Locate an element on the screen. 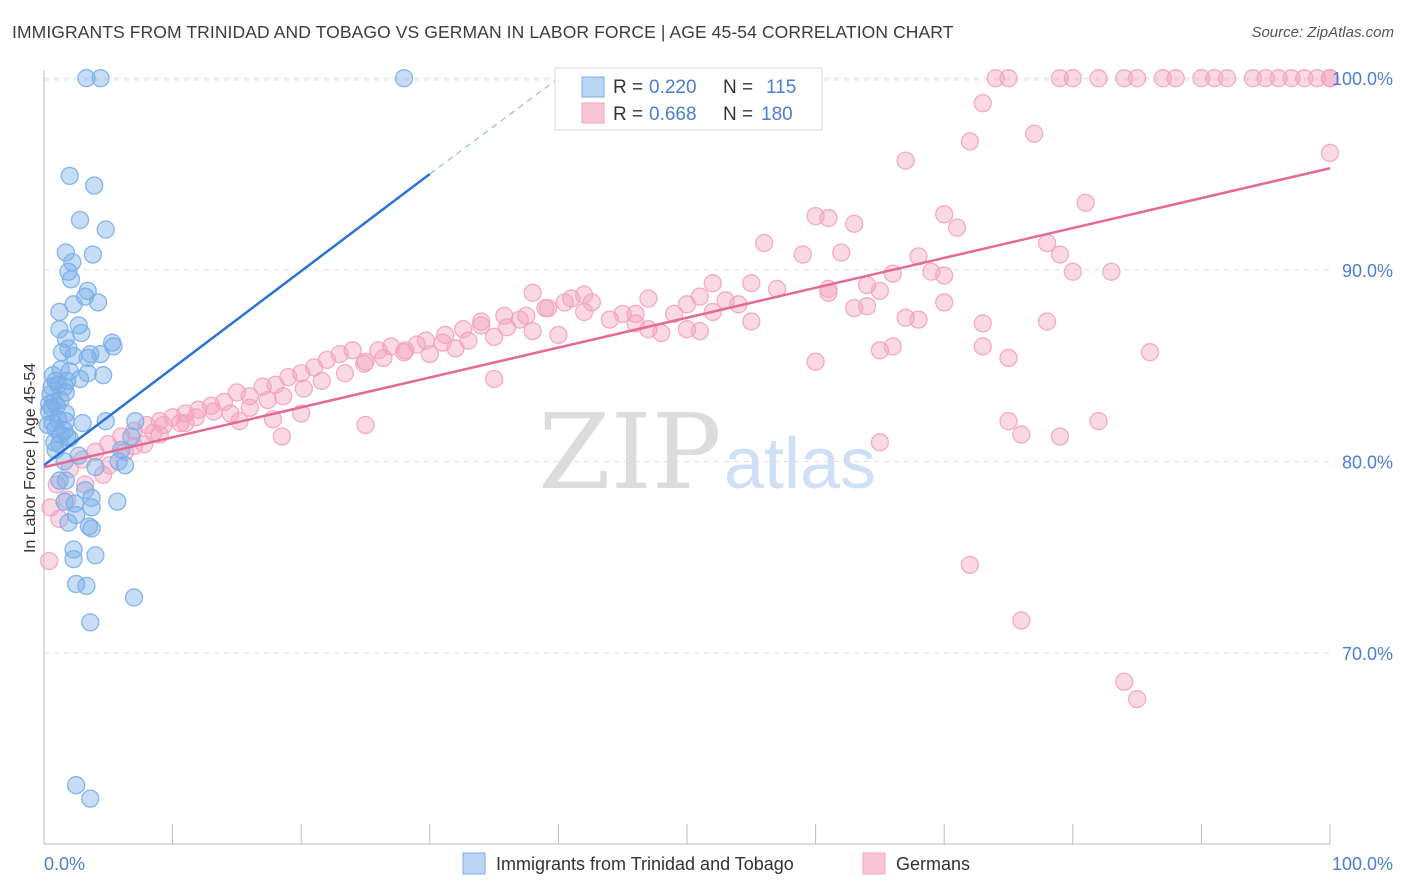 This screenshot has width=1406, height=892. watermark-zip: ZIP is located at coordinates (629, 452).